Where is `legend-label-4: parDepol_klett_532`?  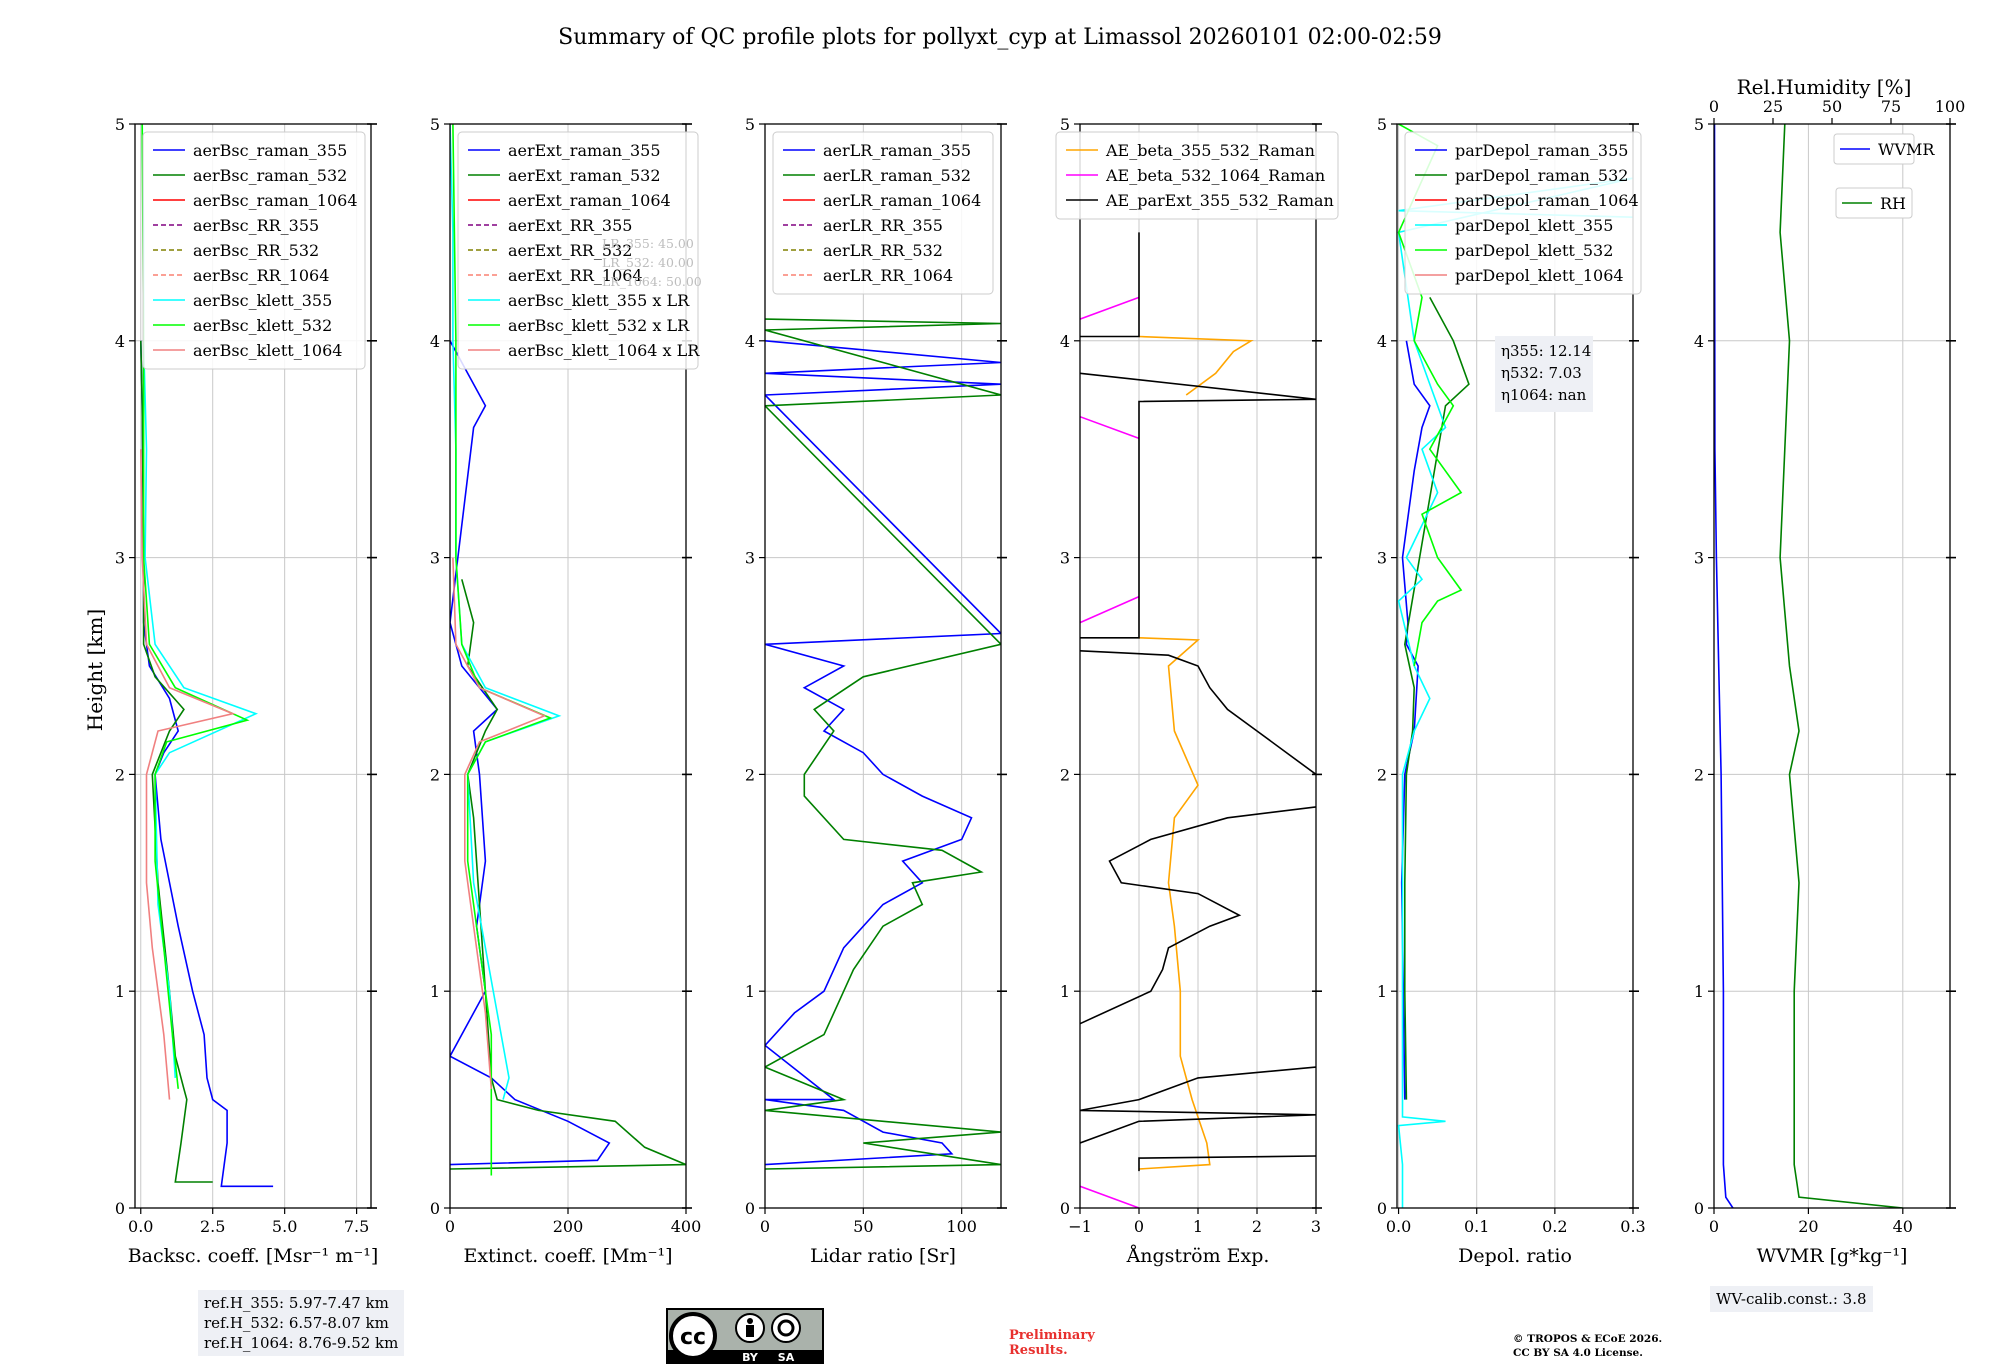
legend-label-4: parDepol_klett_532 is located at coordinates (1534, 250).